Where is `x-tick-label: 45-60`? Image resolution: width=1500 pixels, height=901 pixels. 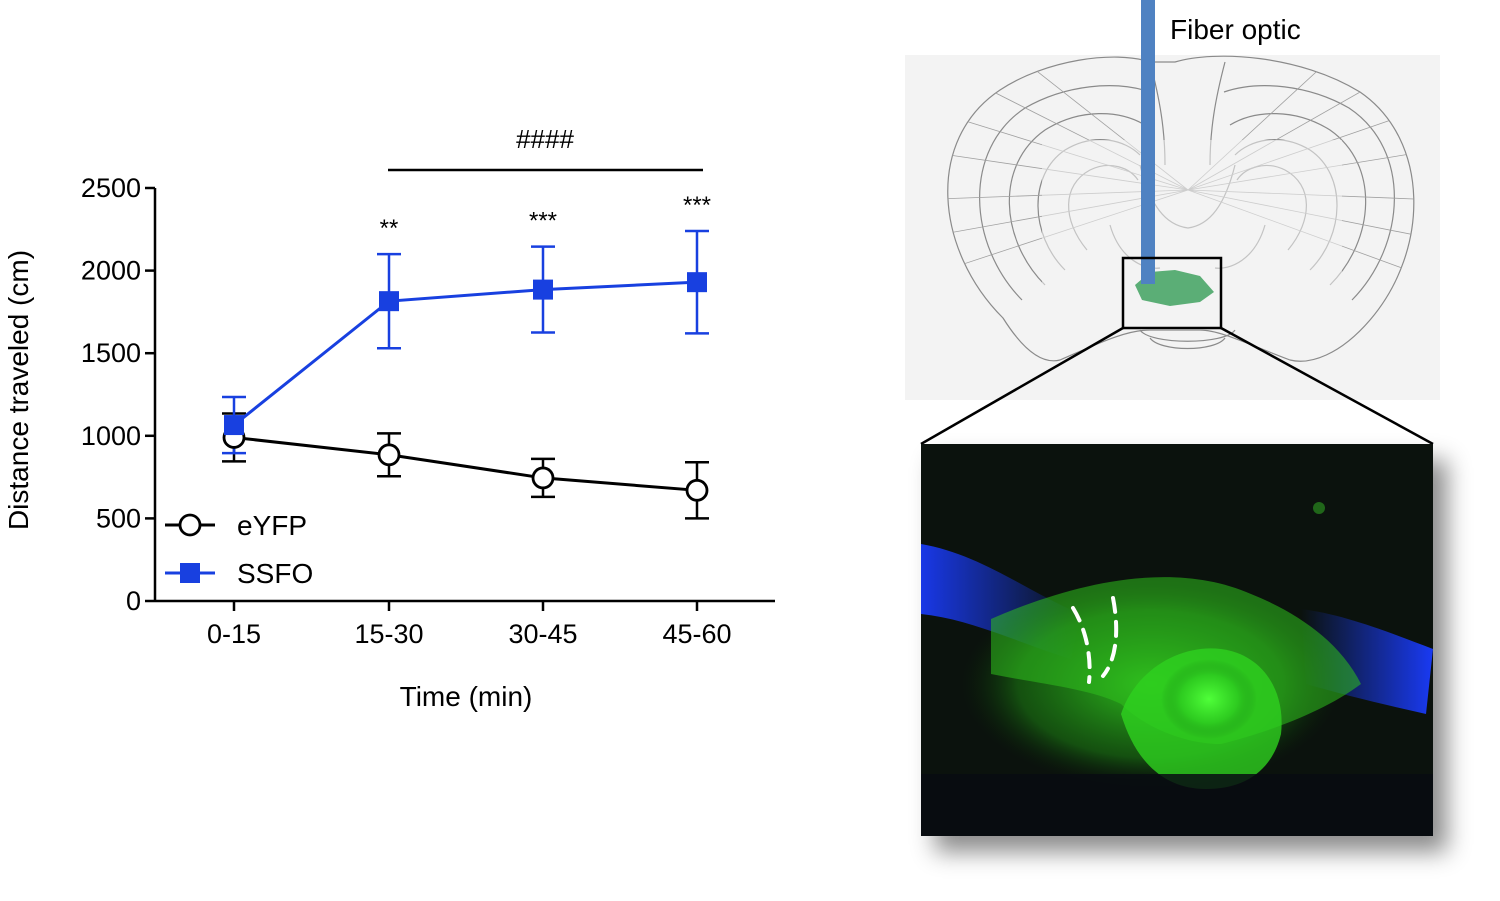 x-tick-label: 45-60 is located at coordinates (696, 634).